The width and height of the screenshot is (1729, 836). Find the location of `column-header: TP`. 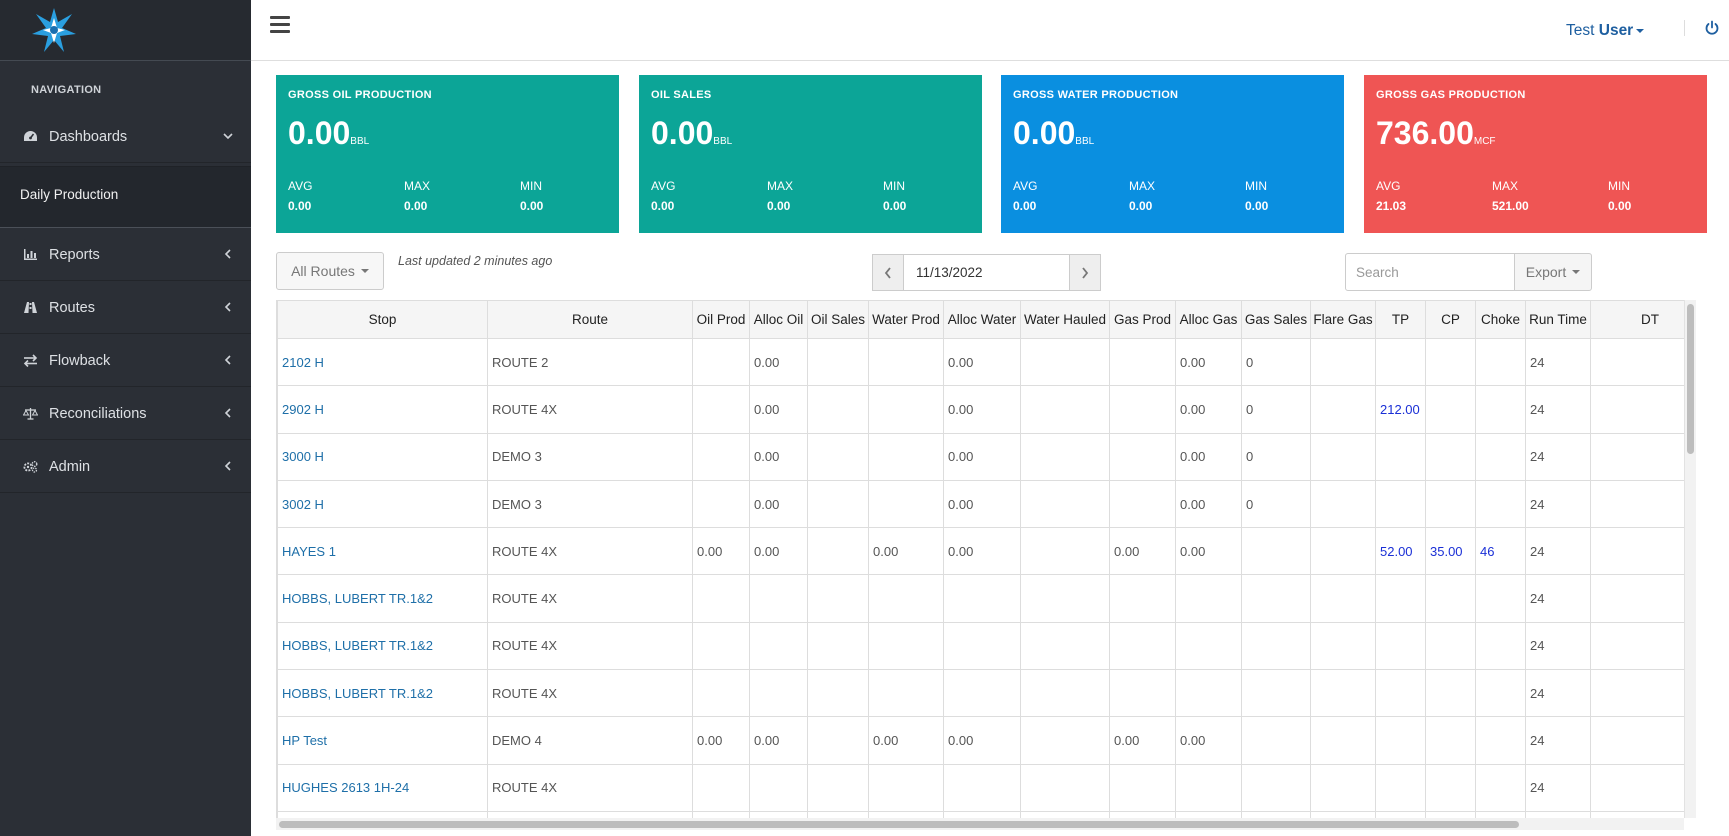

column-header: TP is located at coordinates (1400, 319).